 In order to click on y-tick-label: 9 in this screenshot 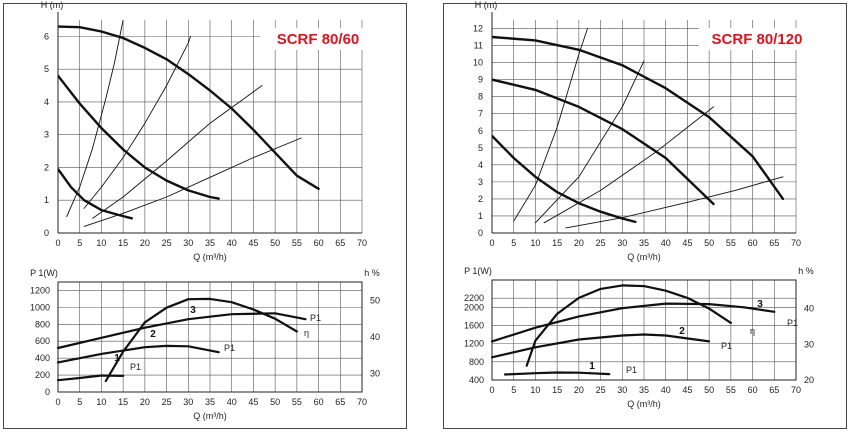, I will do `click(480, 80)`.